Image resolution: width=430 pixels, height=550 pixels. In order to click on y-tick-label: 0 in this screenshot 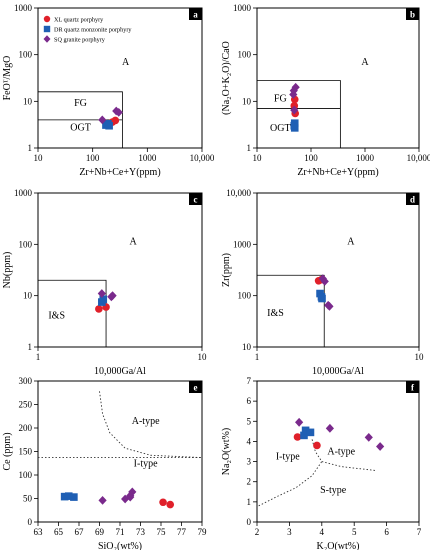, I will do `click(30, 522)`.